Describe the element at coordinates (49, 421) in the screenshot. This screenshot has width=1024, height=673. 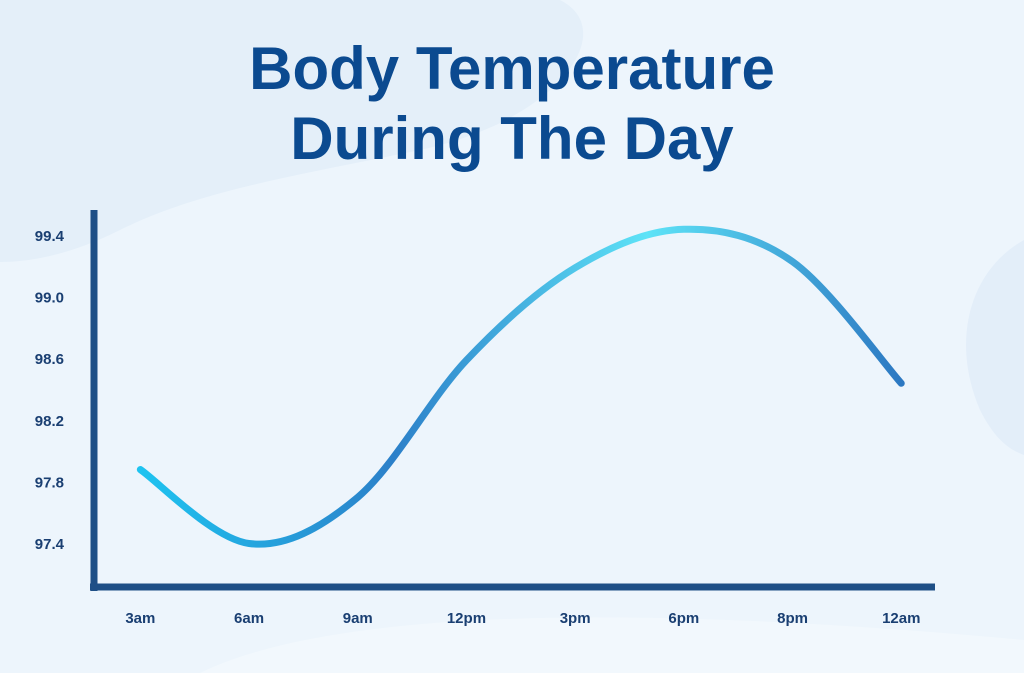
I see `y-tick-label: 98.2` at that location.